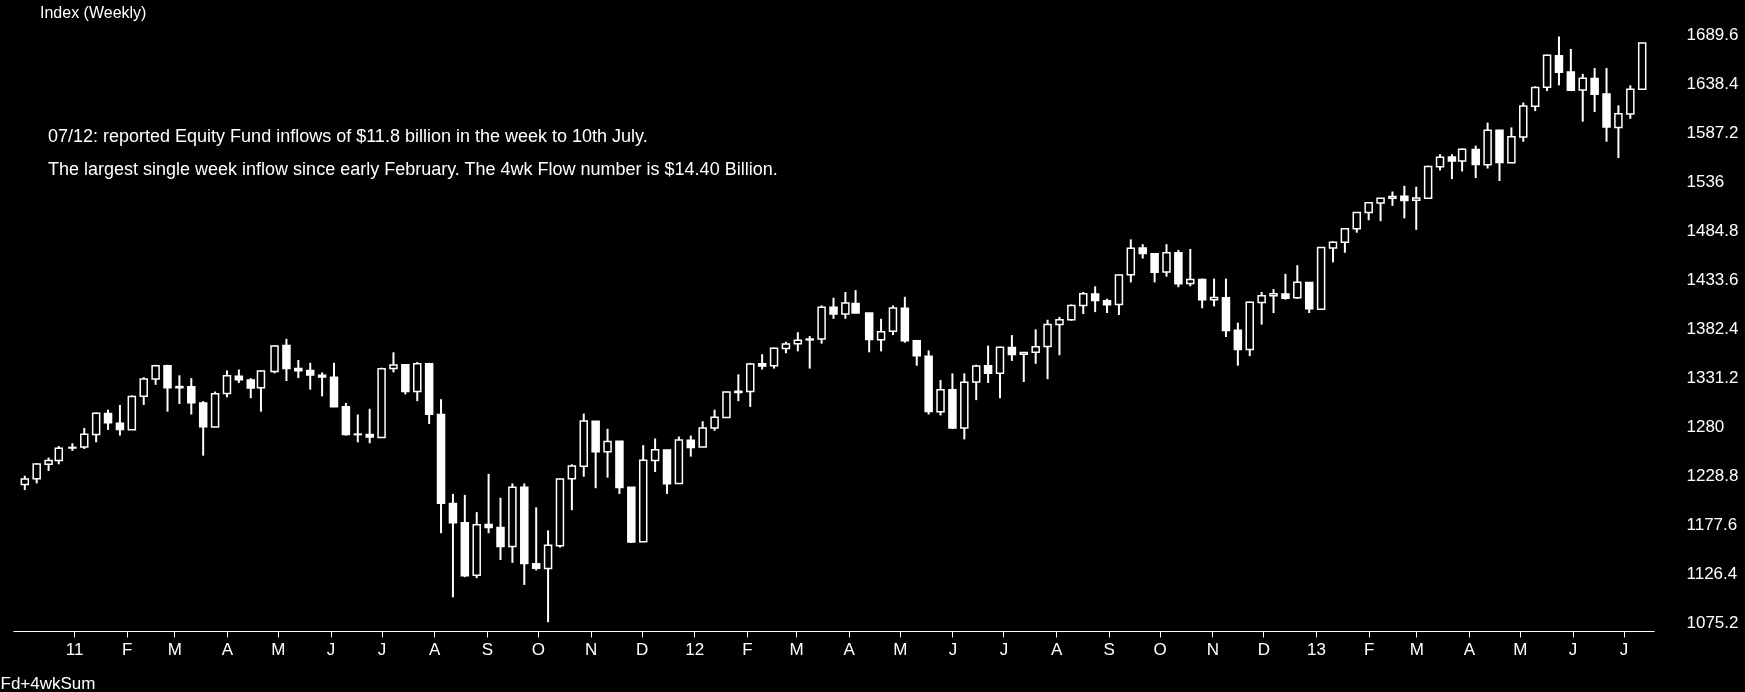 This screenshot has height=692, width=1745. Describe the element at coordinates (48, 682) in the screenshot. I see `x-axis-title: Fd+4wkSum` at that location.